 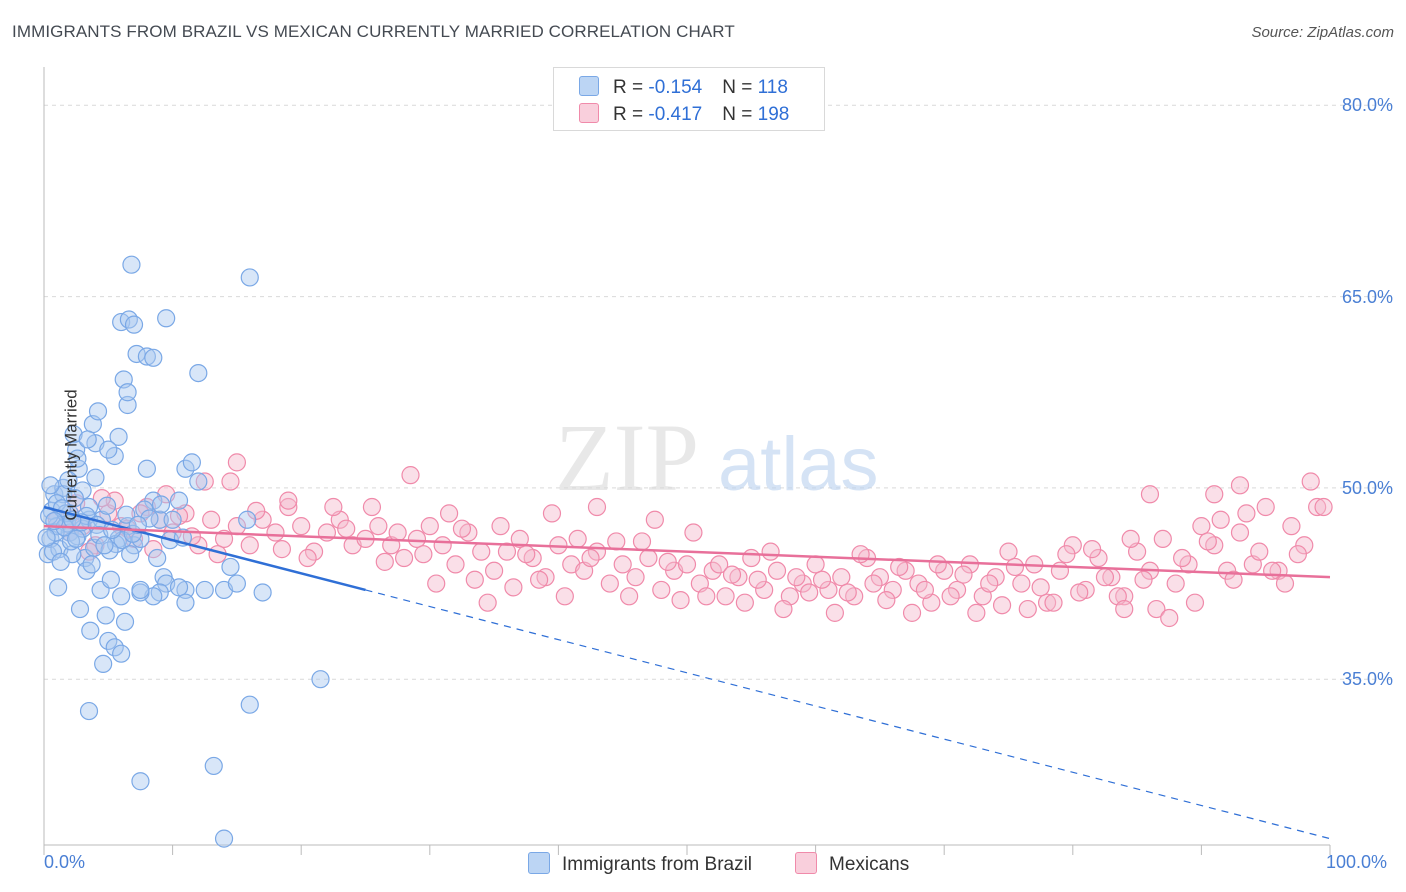 I want to click on legend-r-mexicans: -0.417, so click(x=675, y=114).